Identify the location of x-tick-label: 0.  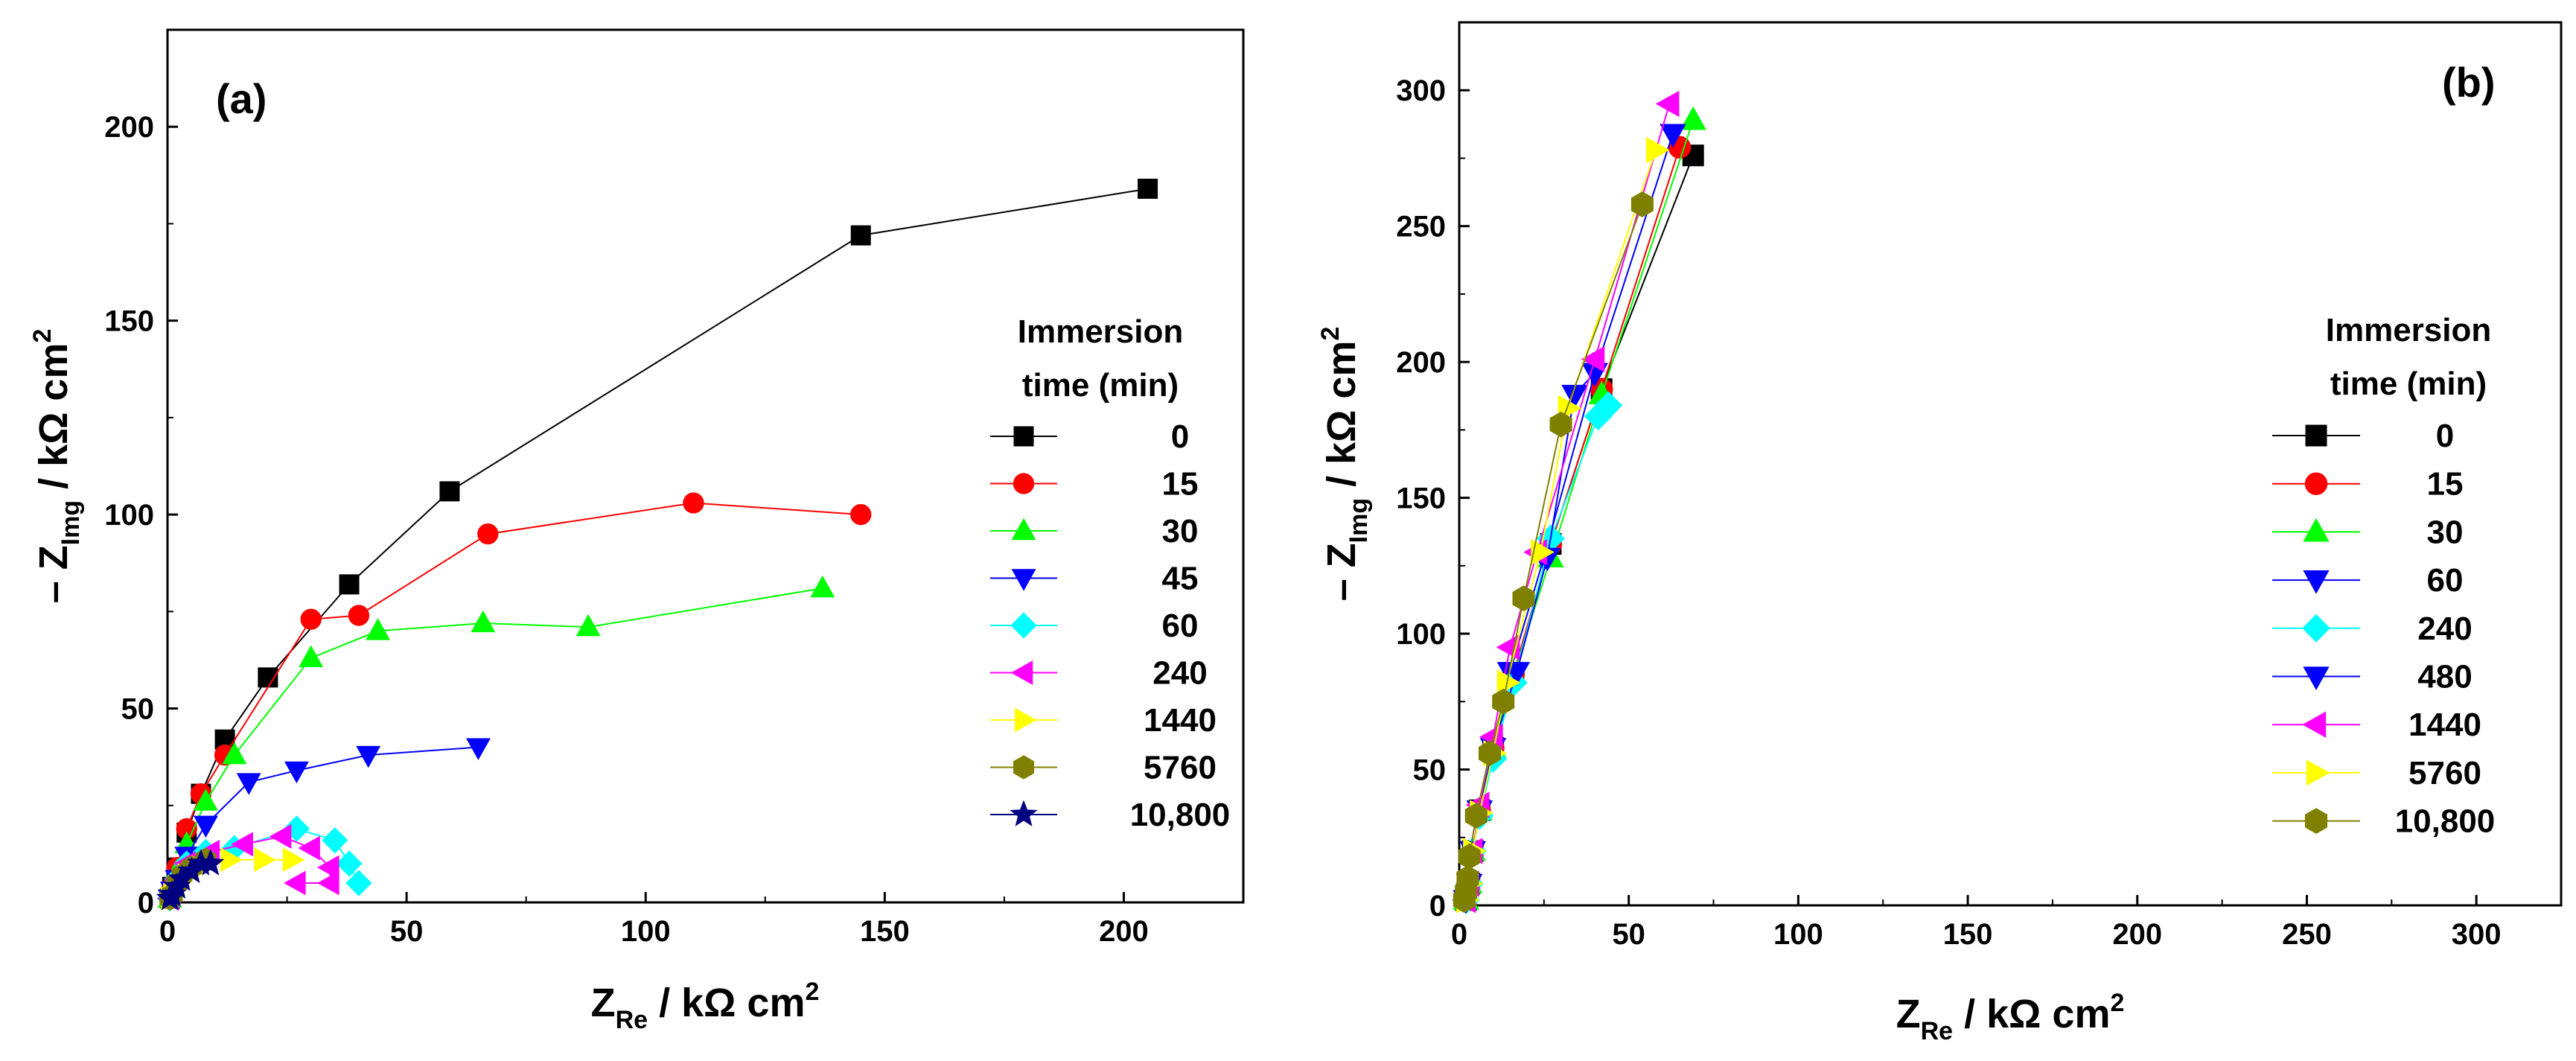
(167, 931).